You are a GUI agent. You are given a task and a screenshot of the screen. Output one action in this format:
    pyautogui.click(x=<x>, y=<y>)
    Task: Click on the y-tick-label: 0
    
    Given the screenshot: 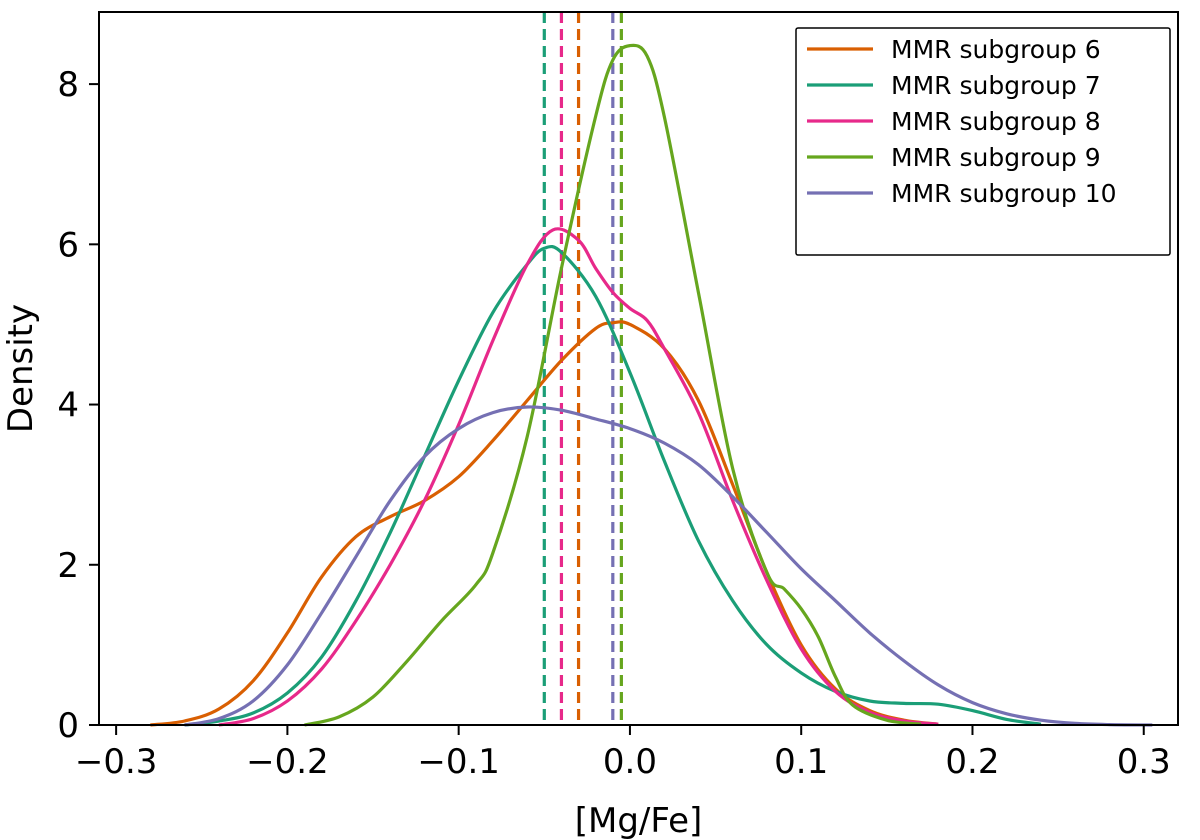 What is the action you would take?
    pyautogui.click(x=68, y=726)
    